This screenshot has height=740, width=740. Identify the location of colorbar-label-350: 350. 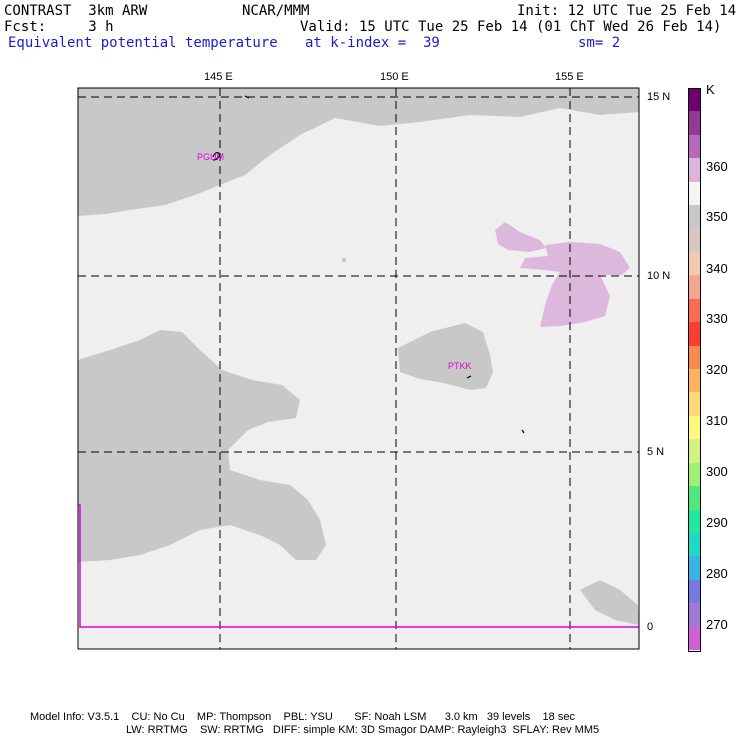
(717, 216).